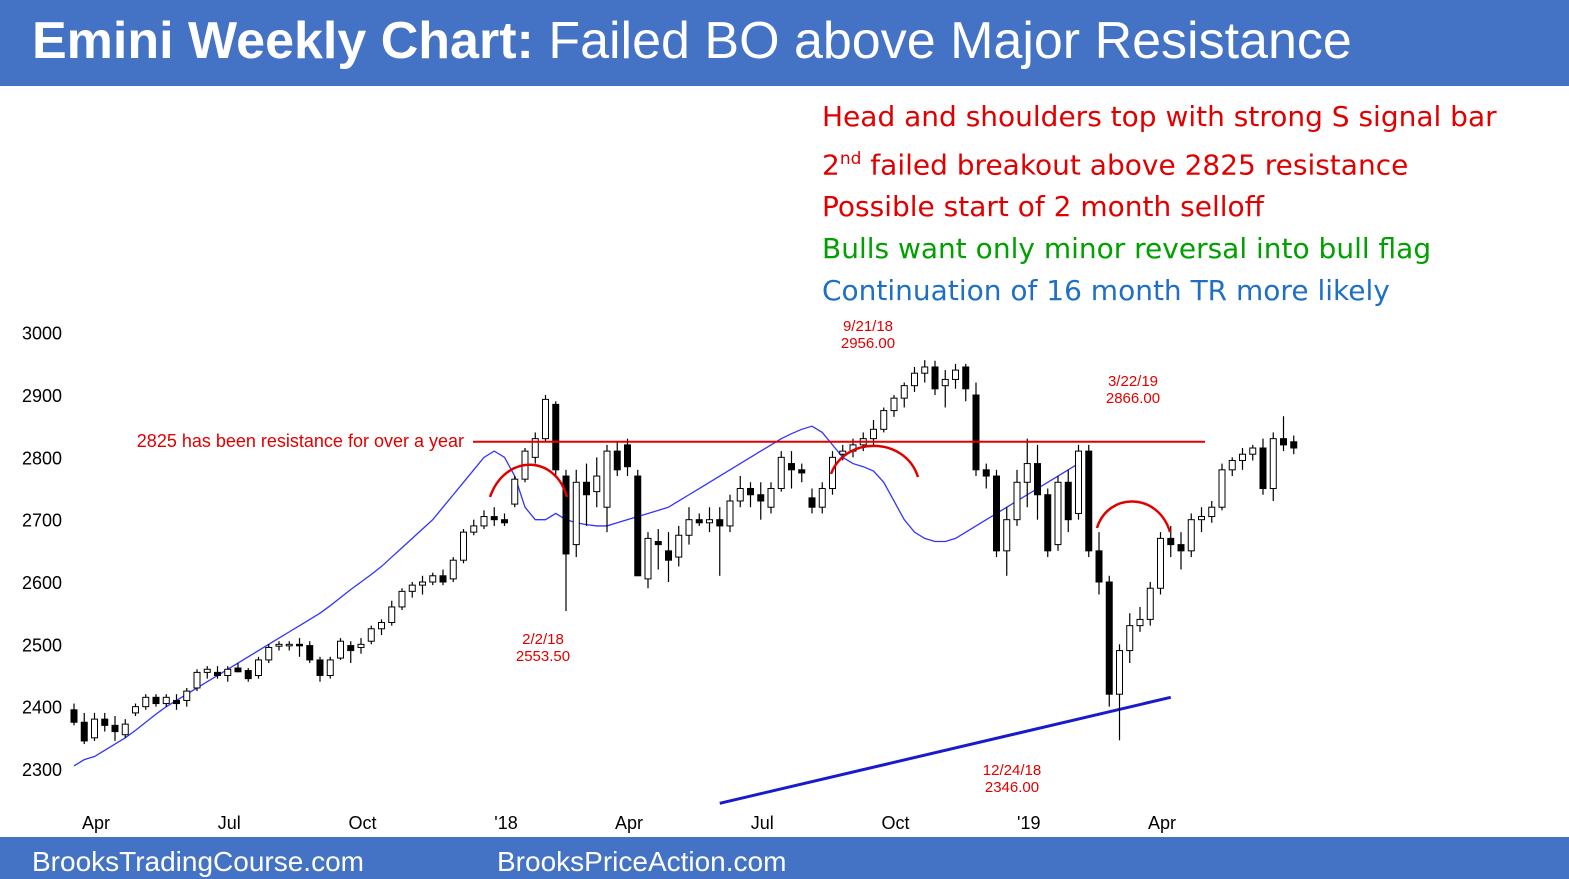  Describe the element at coordinates (1133, 398) in the screenshot. I see `annotation-price: 2866.00` at that location.